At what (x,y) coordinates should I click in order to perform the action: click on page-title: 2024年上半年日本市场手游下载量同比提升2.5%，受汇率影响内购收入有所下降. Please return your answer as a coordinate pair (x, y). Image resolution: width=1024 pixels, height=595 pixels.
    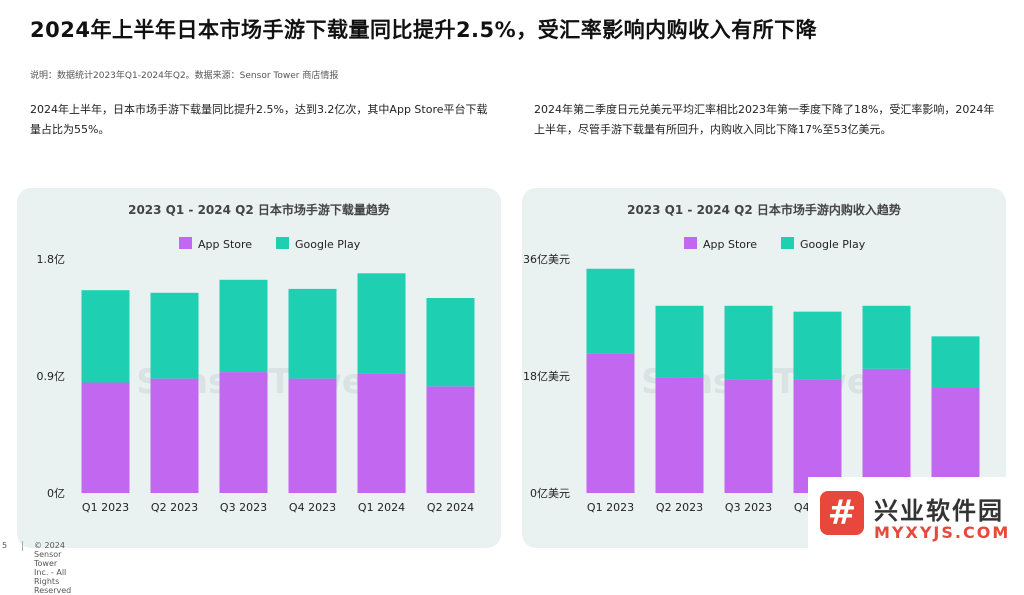
    Looking at the image, I should click on (424, 30).